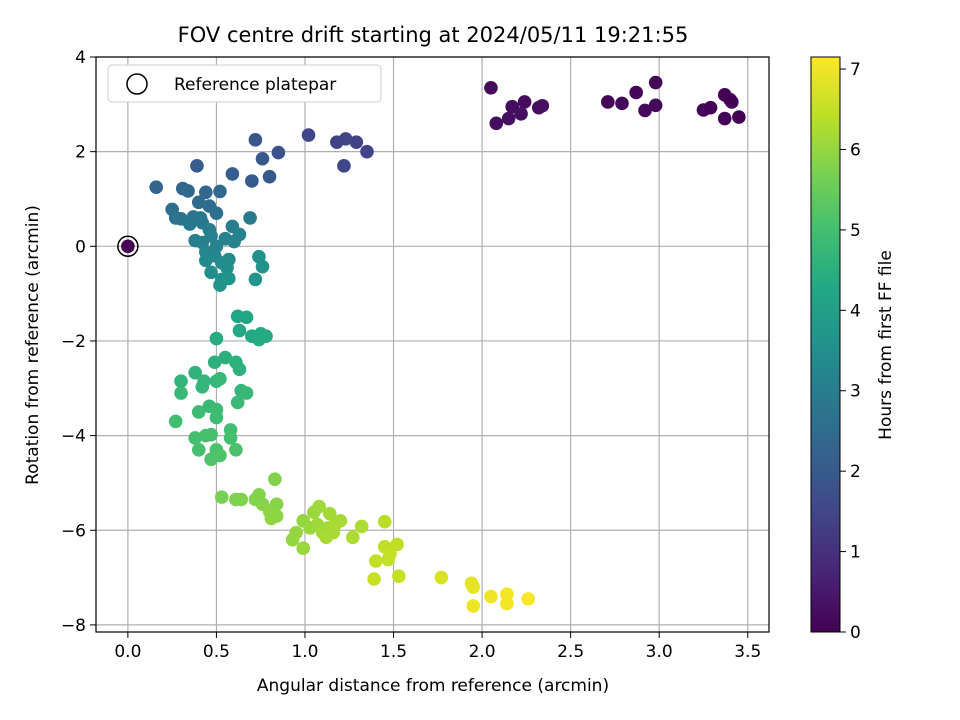 The width and height of the screenshot is (960, 720). I want to click on colorbar-tick-label: 1, so click(855, 553).